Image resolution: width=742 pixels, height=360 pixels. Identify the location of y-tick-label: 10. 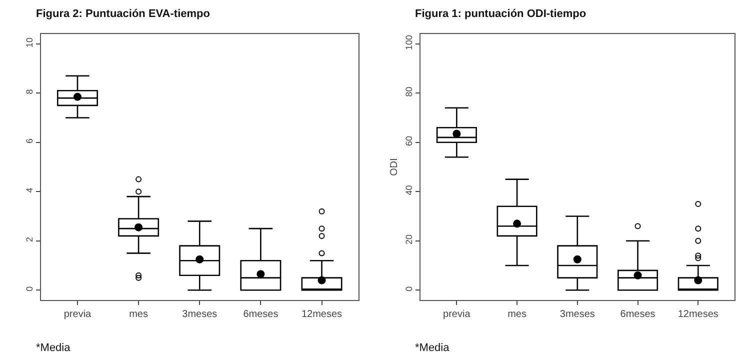
(29, 42).